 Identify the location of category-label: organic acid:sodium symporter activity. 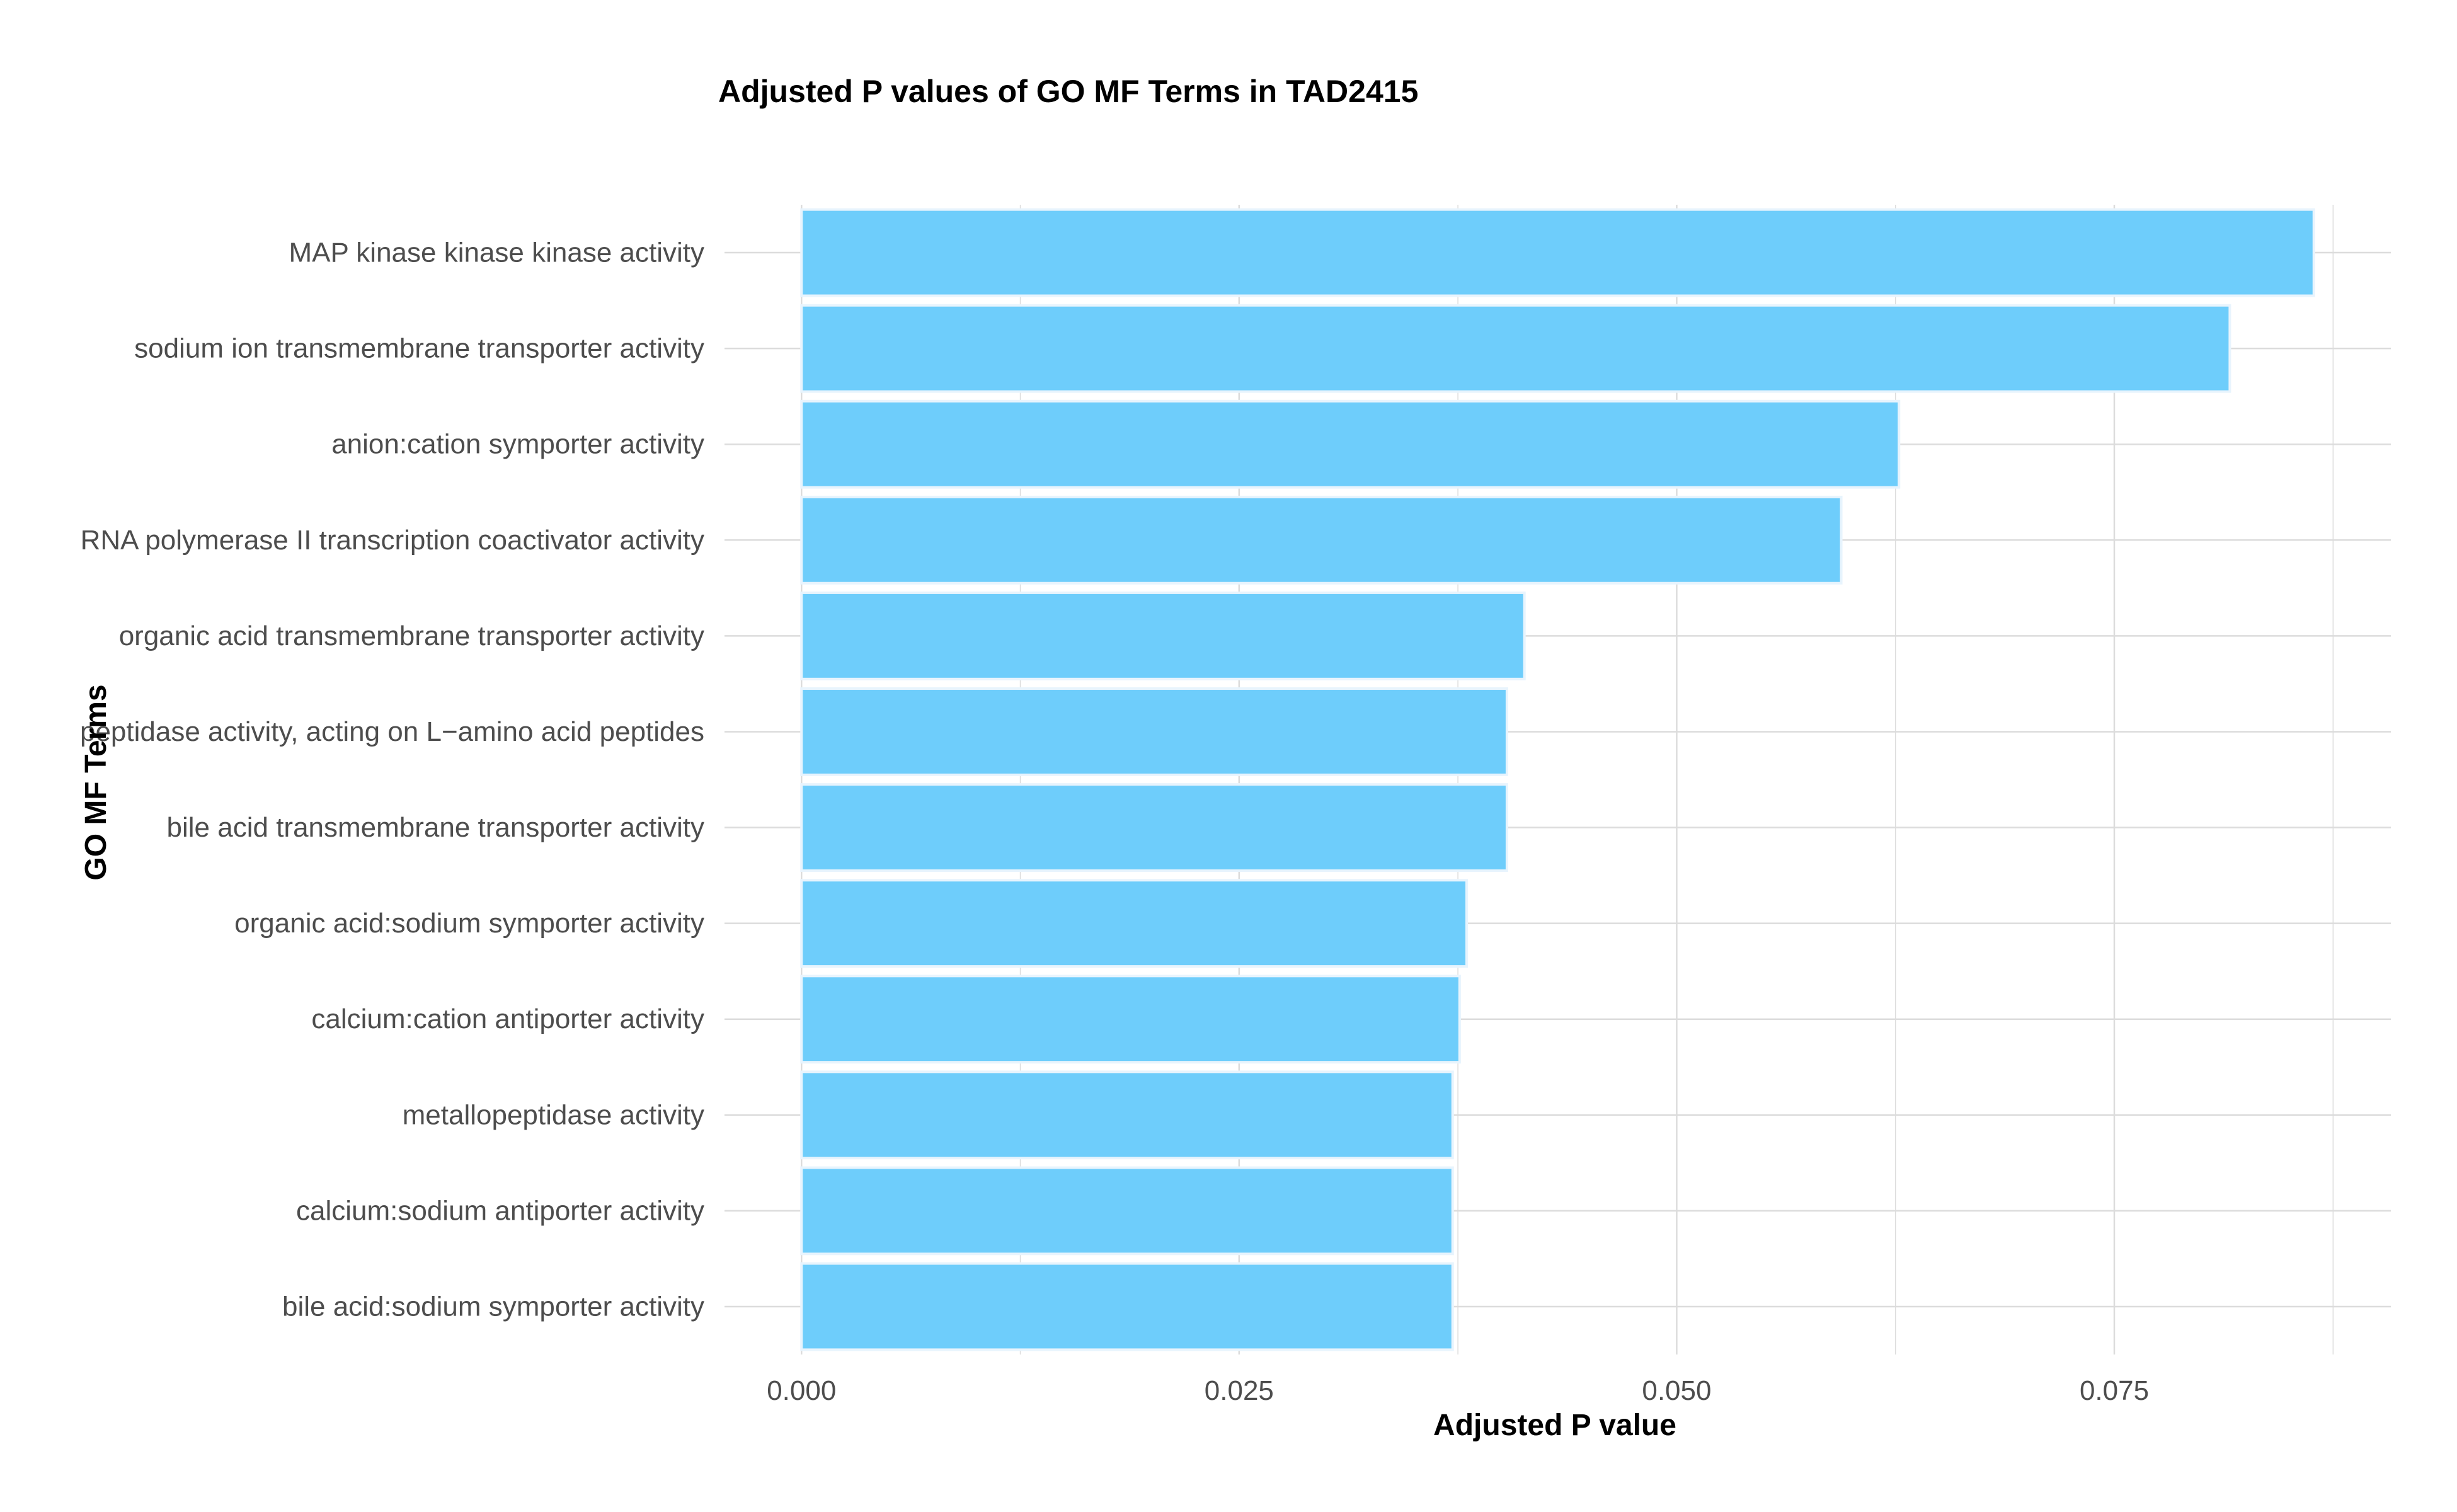
(469, 923).